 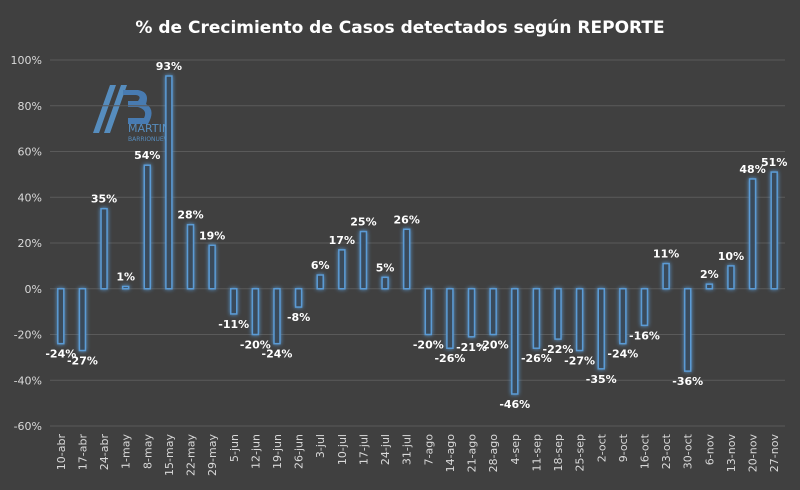 What do you see at coordinates (753, 453) in the screenshot?
I see `x-tick-label: 20-nov` at bounding box center [753, 453].